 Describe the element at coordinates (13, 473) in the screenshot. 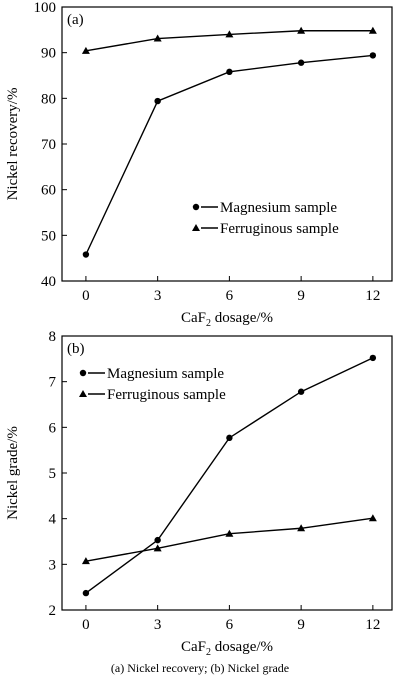

I see `y-axis-label: Nickel grade/%` at that location.